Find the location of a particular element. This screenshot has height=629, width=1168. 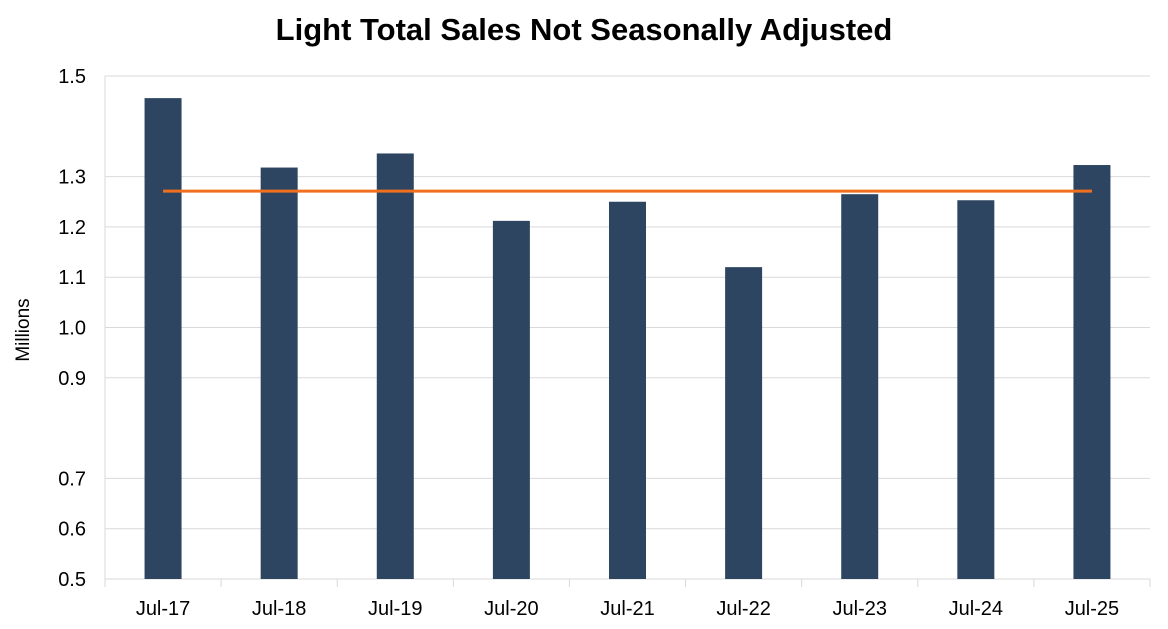

y-tick-label: 0.9 is located at coordinates (72, 379).